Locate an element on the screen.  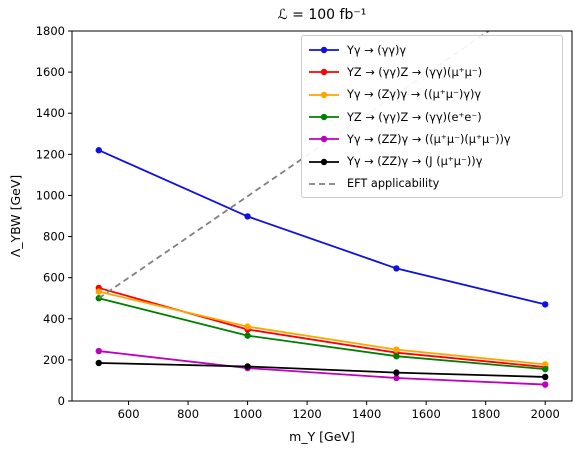
y-tick-label: 200 is located at coordinates (54, 360).